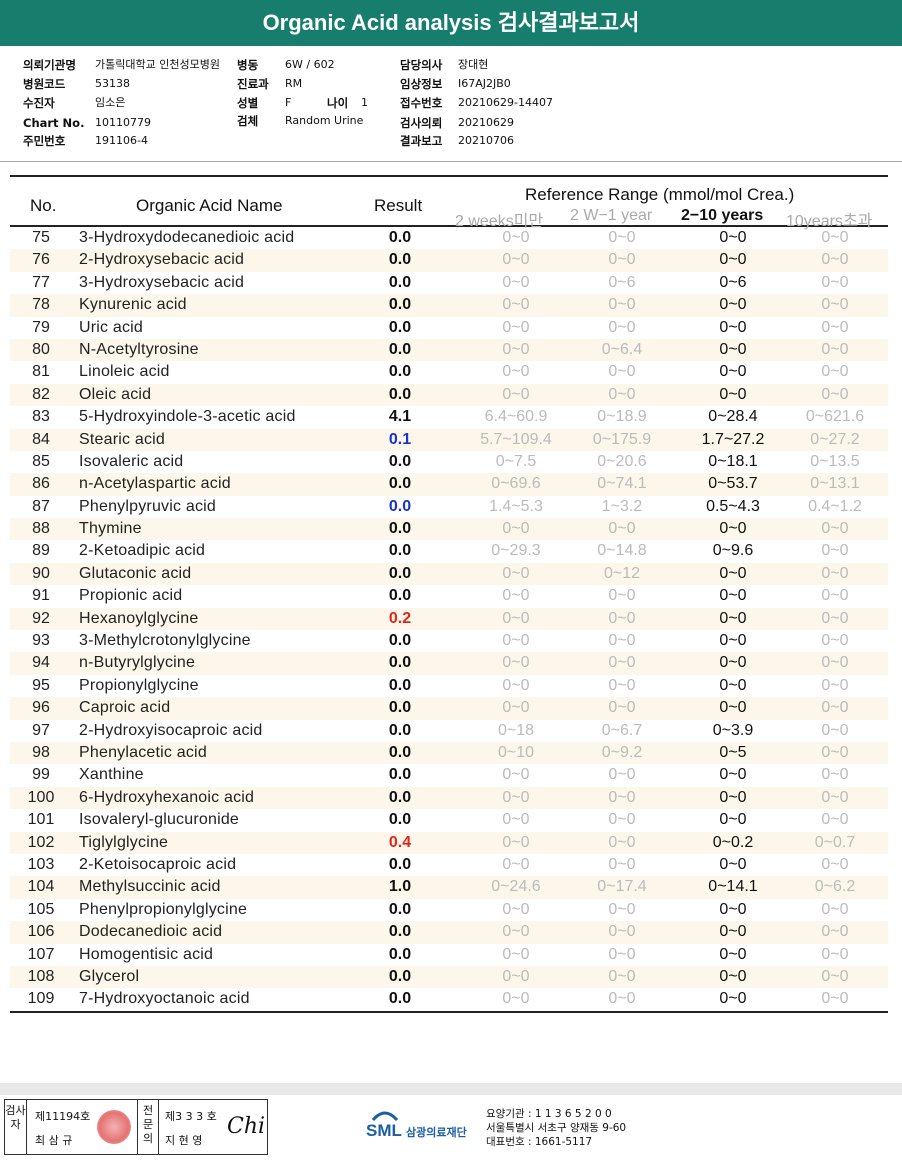 The width and height of the screenshot is (902, 1164). Describe the element at coordinates (136, 1127) in the screenshot. I see `signature-box: 검사자 제11194호 최 삼 규 전문의 제3 3 3 호 지 현 영 Chi` at that location.